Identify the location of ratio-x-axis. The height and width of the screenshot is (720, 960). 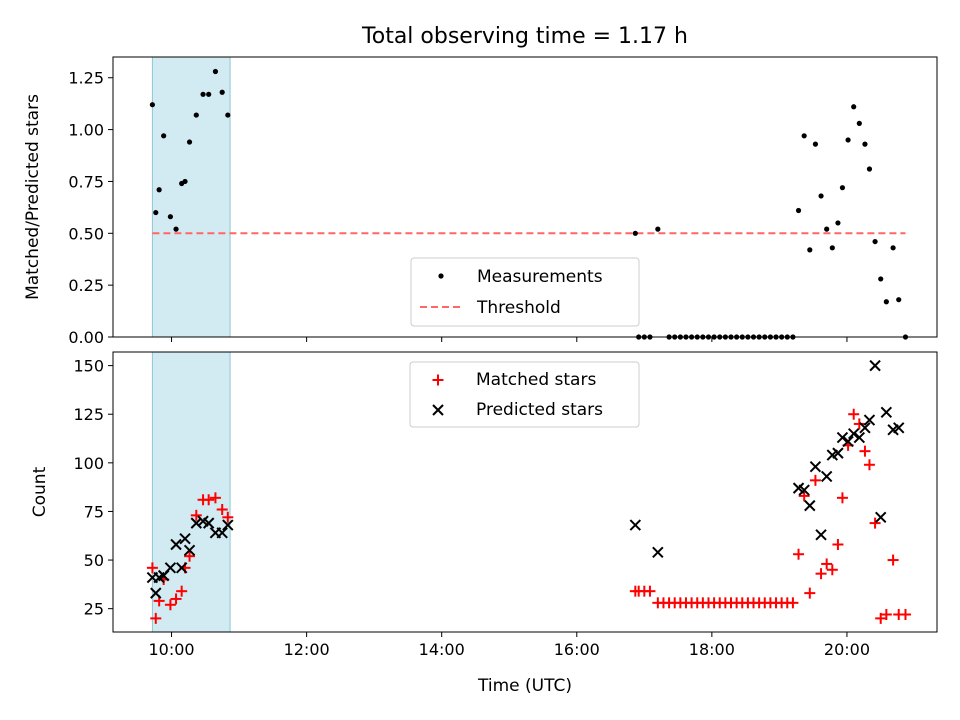
(509, 339).